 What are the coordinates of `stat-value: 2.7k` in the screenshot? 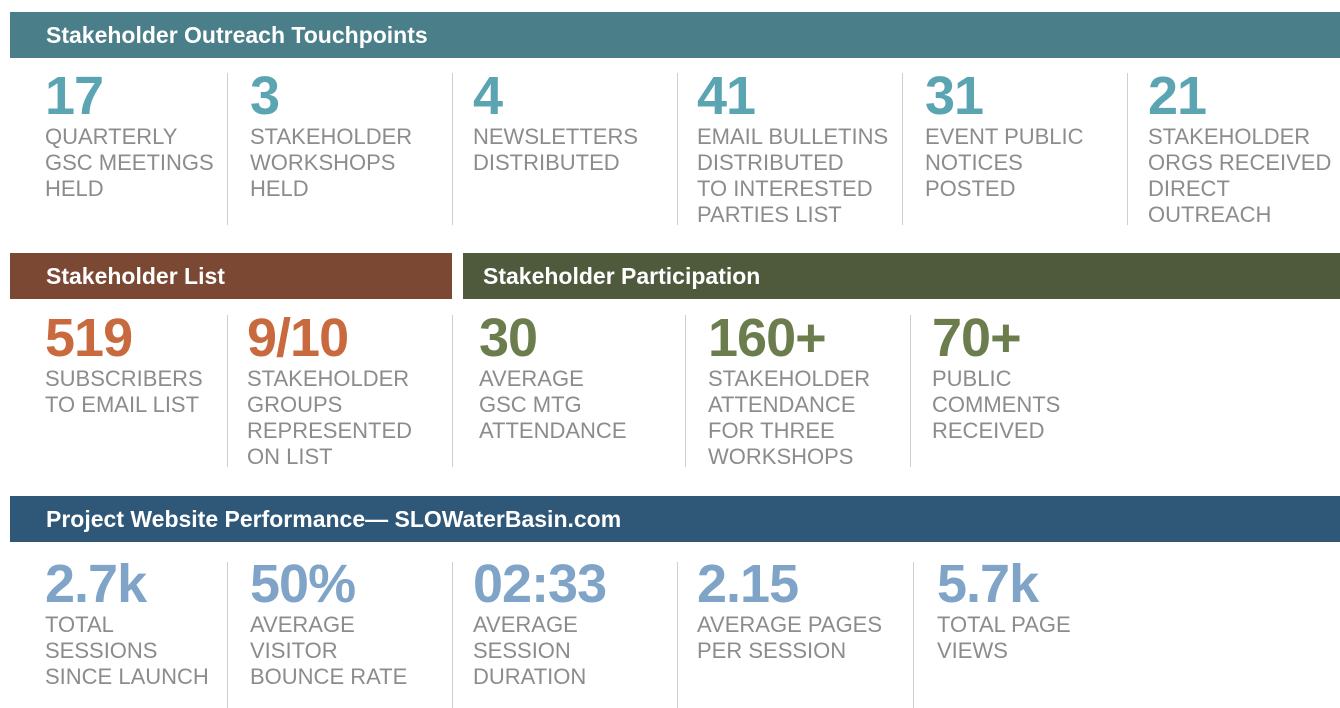 It's located at (96, 584).